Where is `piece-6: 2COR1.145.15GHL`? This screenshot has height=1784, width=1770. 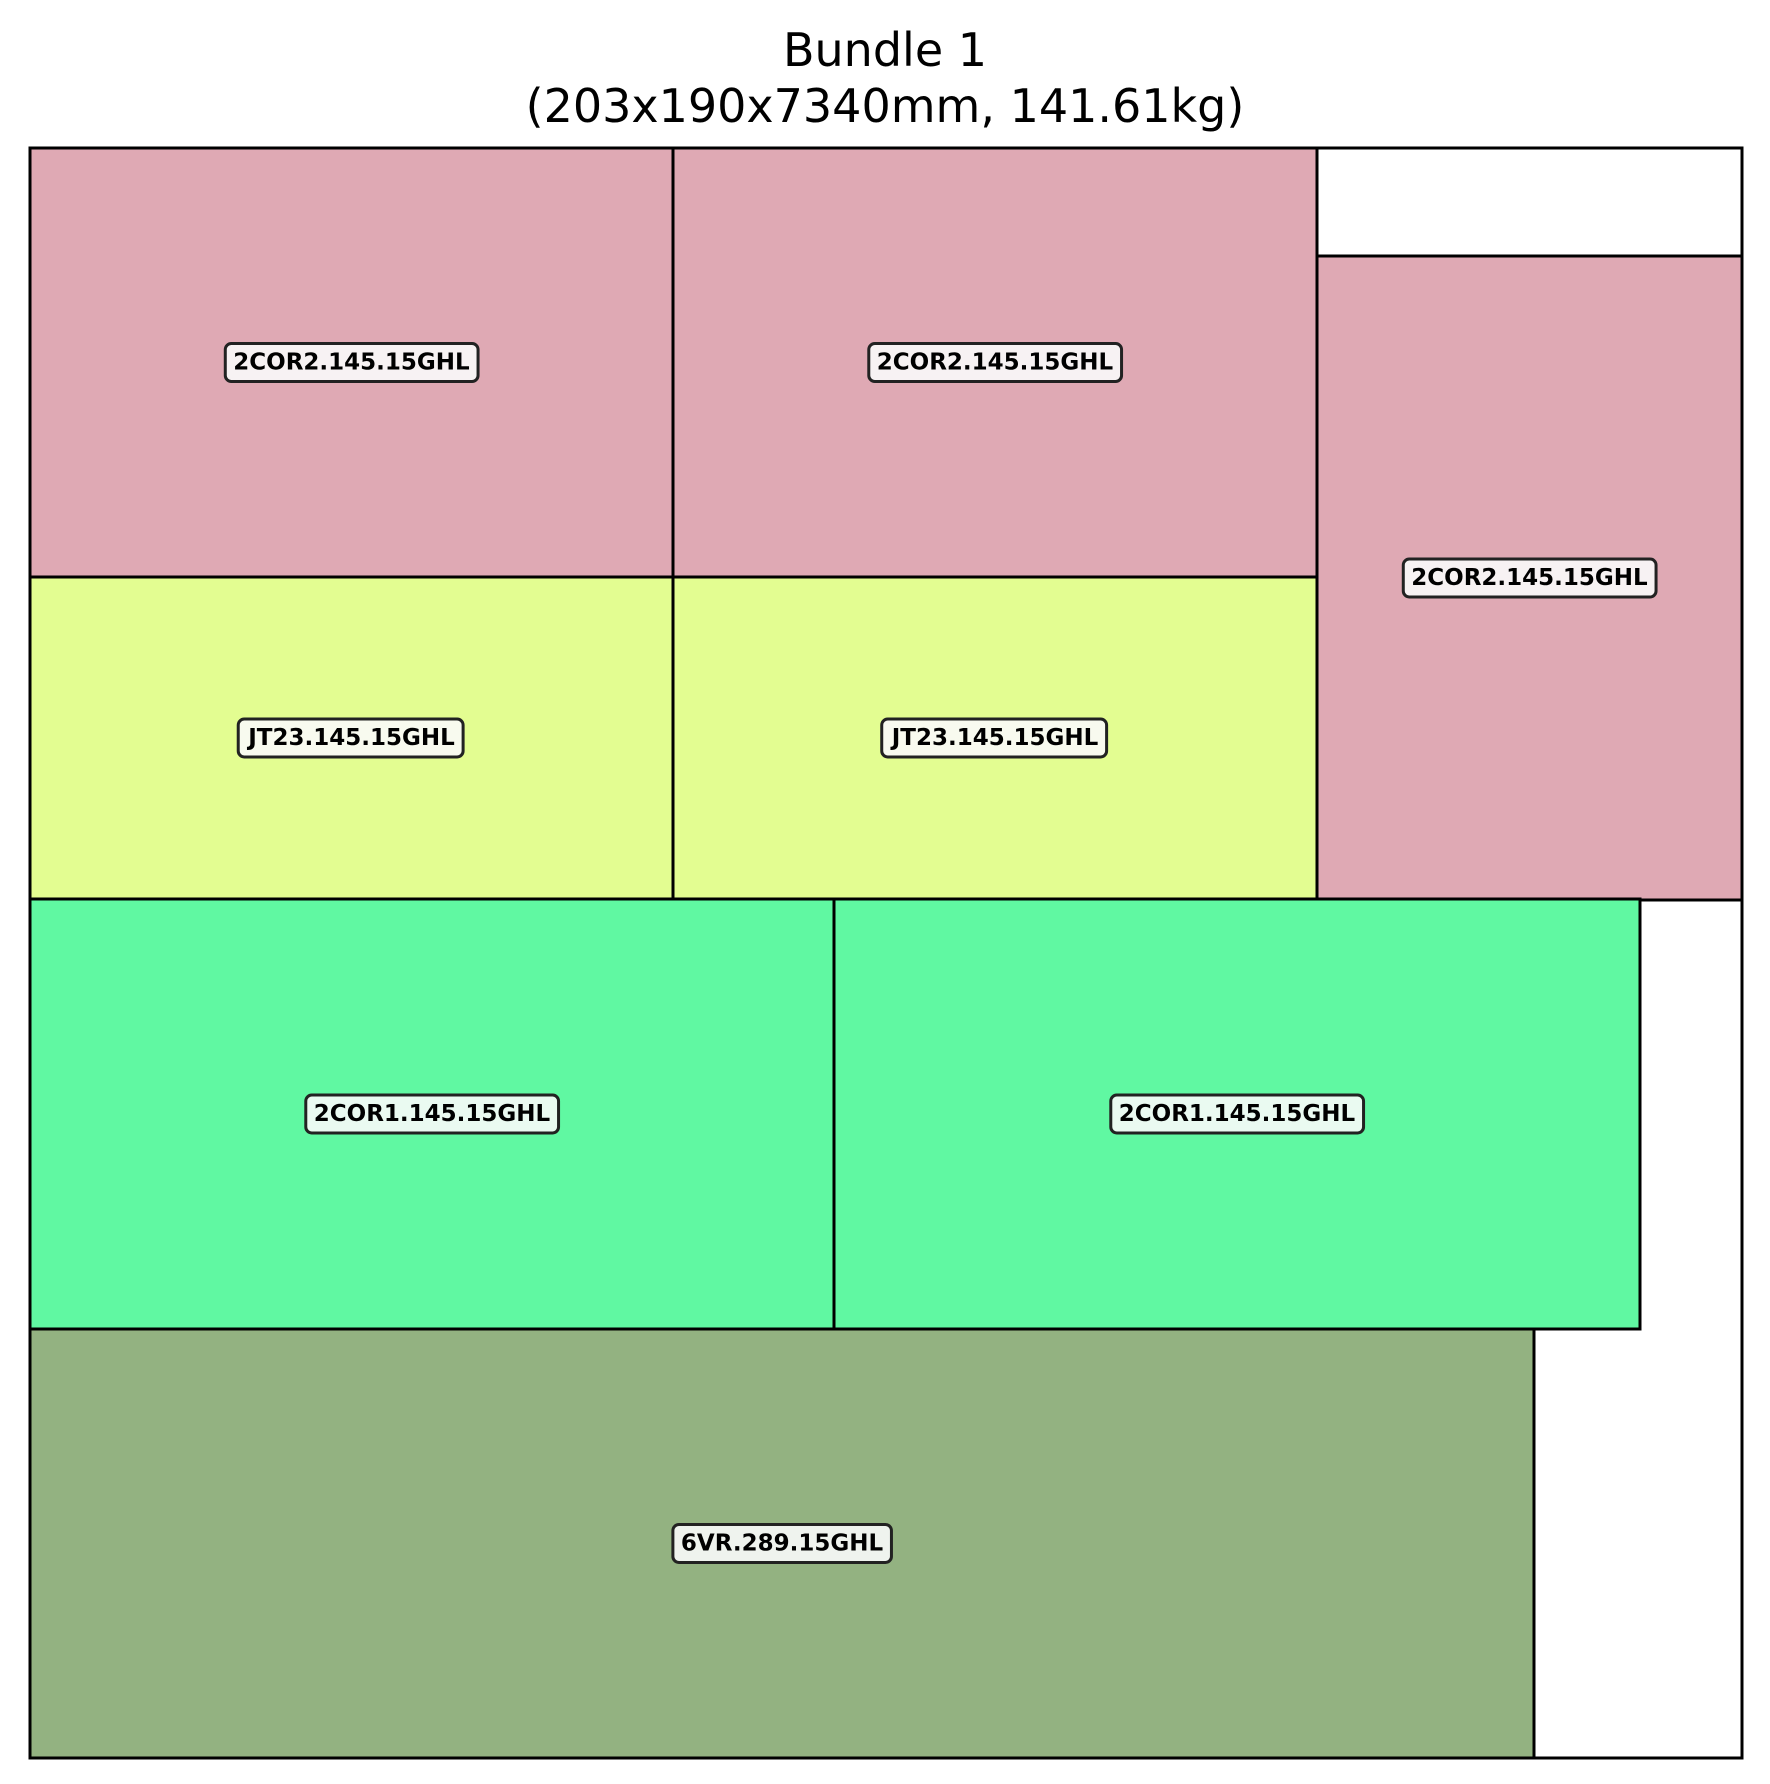
piece-6: 2COR1.145.15GHL is located at coordinates (432, 1114).